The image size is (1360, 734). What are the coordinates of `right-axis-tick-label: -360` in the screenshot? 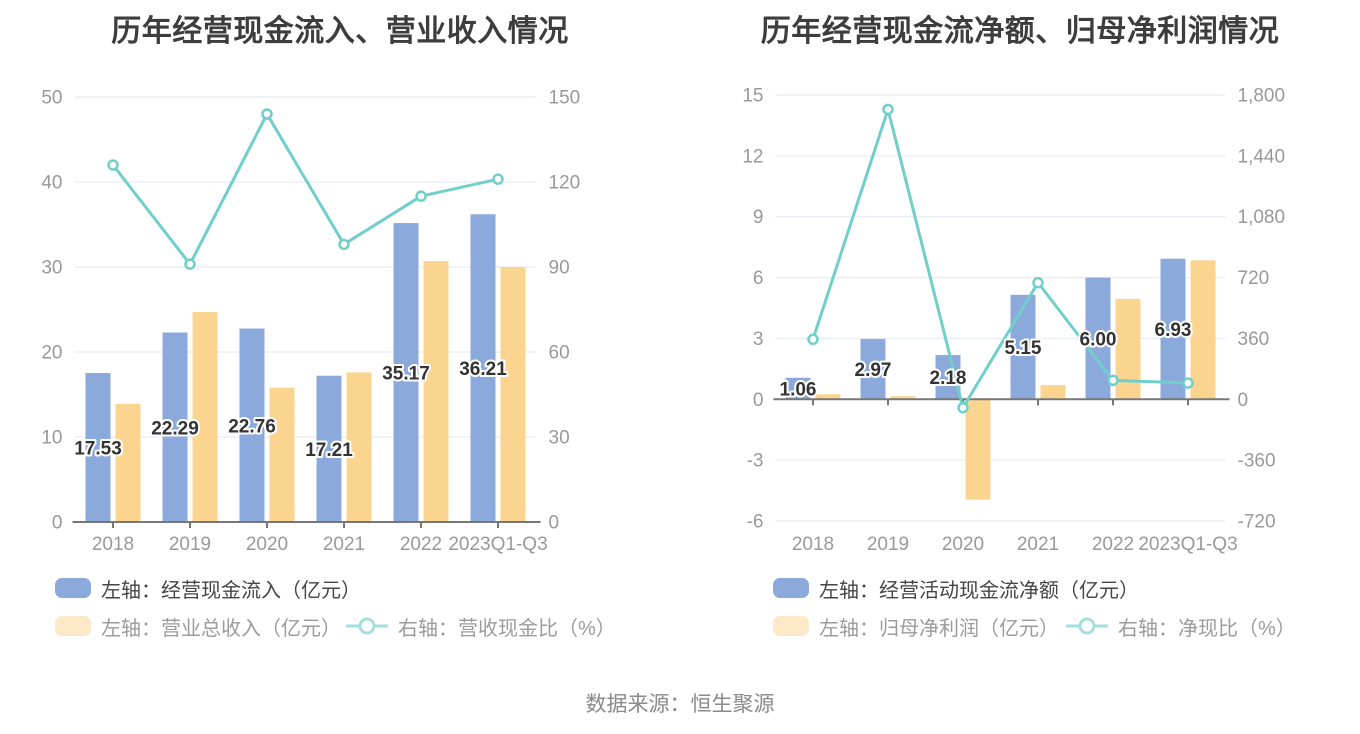 It's located at (1257, 461).